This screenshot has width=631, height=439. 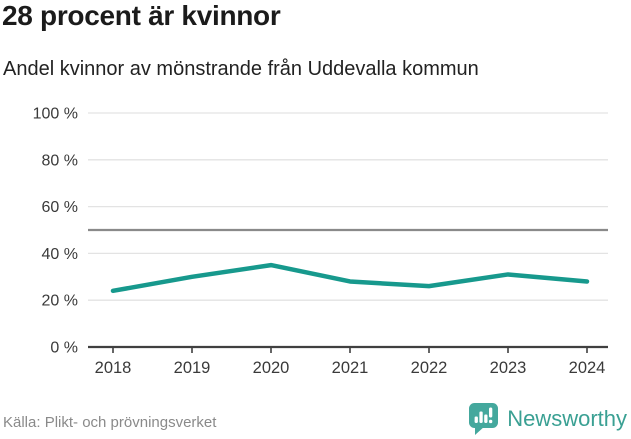 What do you see at coordinates (429, 368) in the screenshot?
I see `x-tick-label-2022: 2022` at bounding box center [429, 368].